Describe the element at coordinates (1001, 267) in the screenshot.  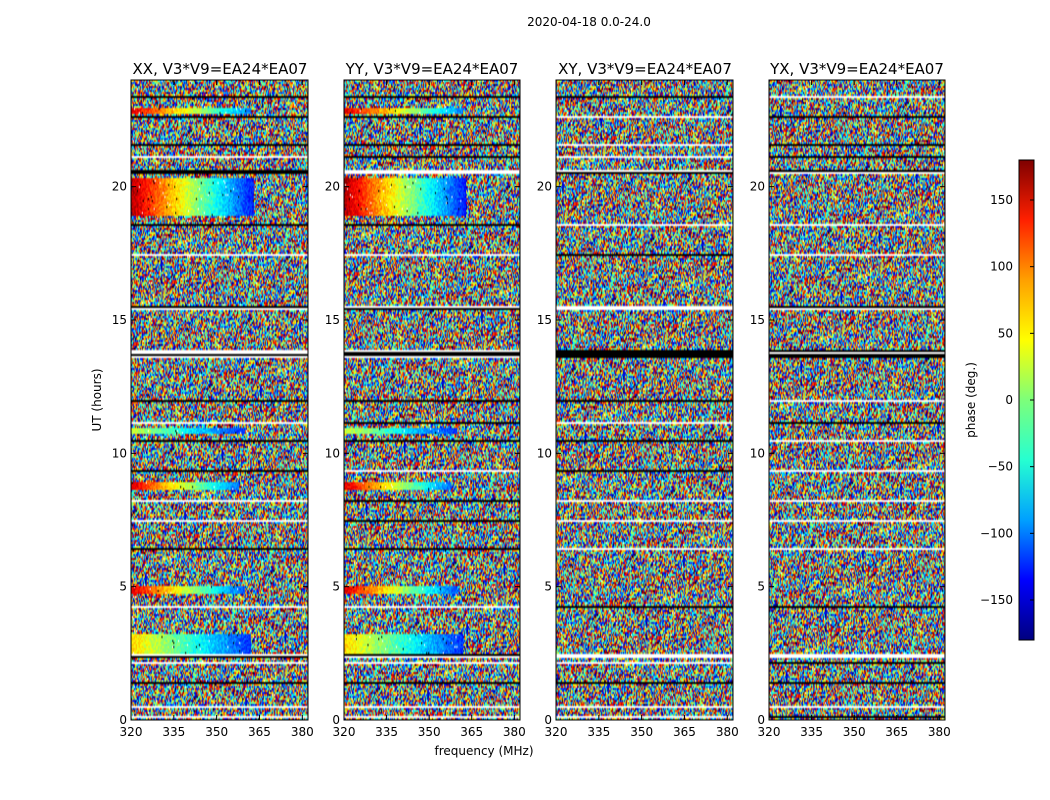
I see `colorbar-tick-label: 100` at that location.